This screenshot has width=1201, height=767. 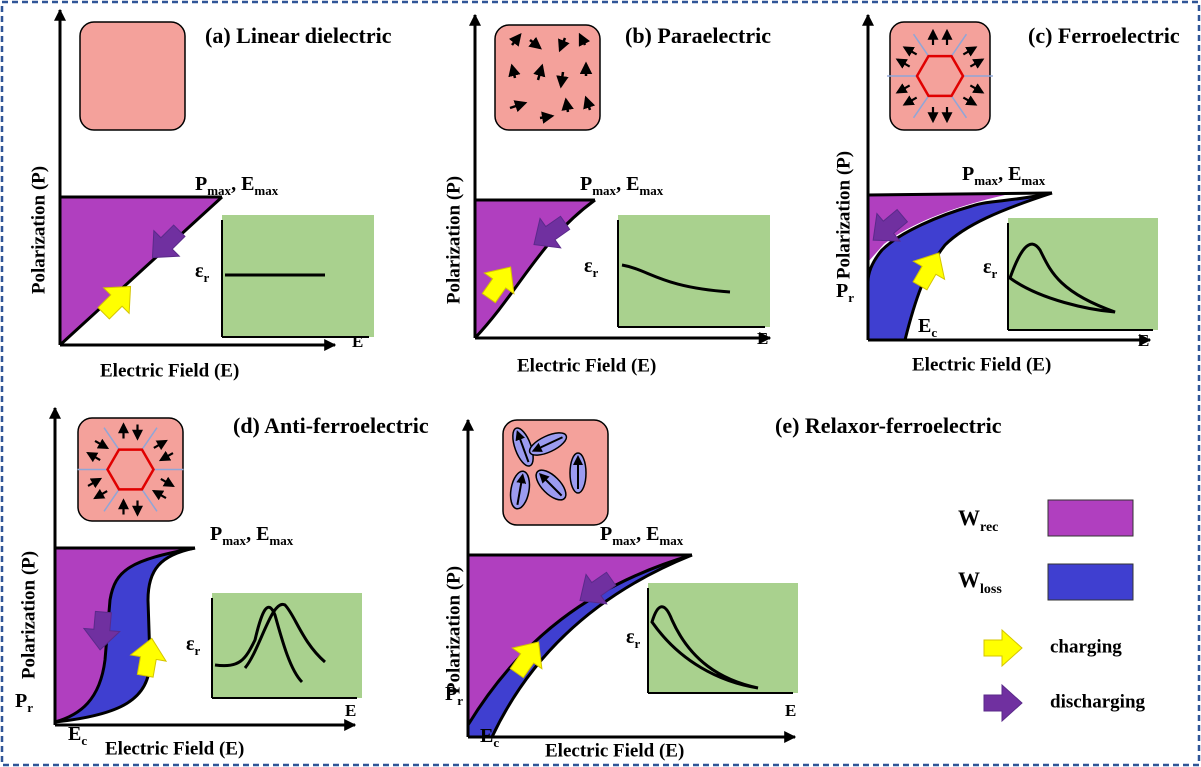 What do you see at coordinates (969, 579) in the screenshot?
I see `label-part: W` at bounding box center [969, 579].